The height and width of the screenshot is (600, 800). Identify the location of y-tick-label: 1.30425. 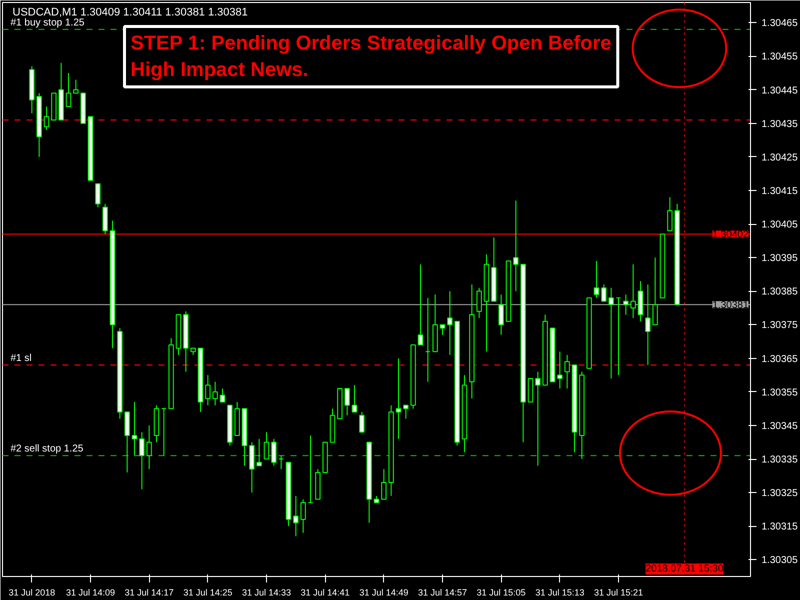
(780, 158).